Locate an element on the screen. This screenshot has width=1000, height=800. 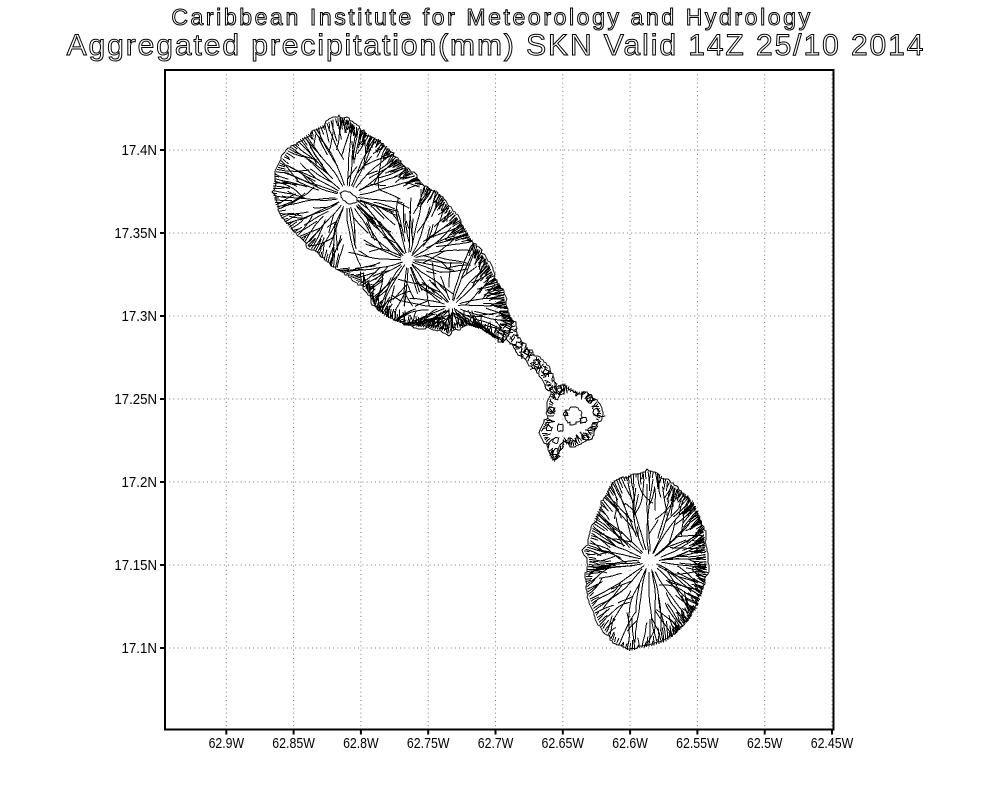
svg-text: 17.4N is located at coordinates (140, 150).